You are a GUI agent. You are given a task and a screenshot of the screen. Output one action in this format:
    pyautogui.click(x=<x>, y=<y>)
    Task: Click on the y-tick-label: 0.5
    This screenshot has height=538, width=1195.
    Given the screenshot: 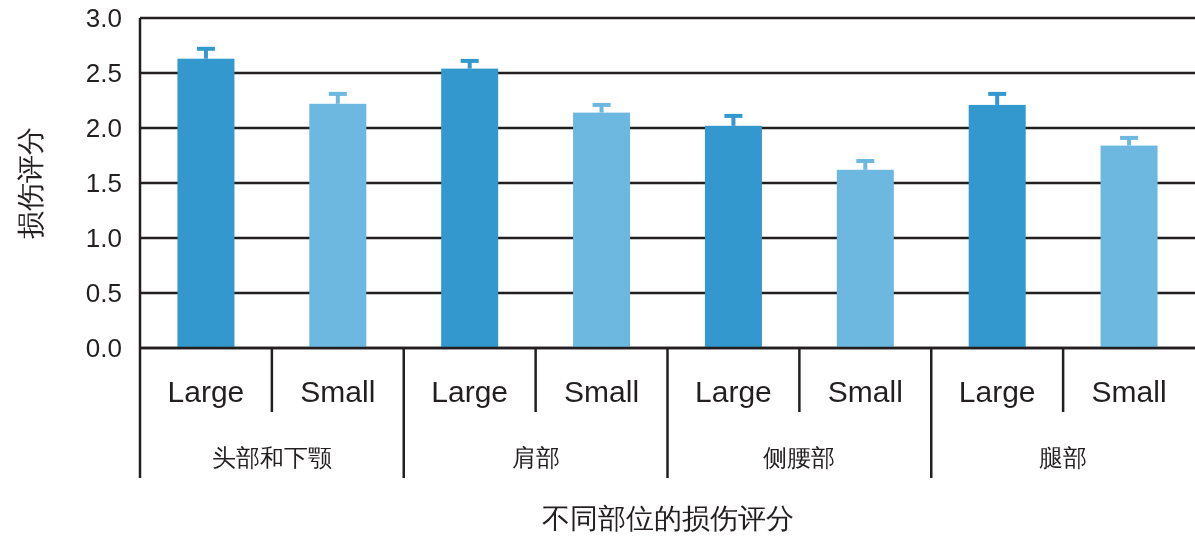 What is the action you would take?
    pyautogui.click(x=103, y=293)
    